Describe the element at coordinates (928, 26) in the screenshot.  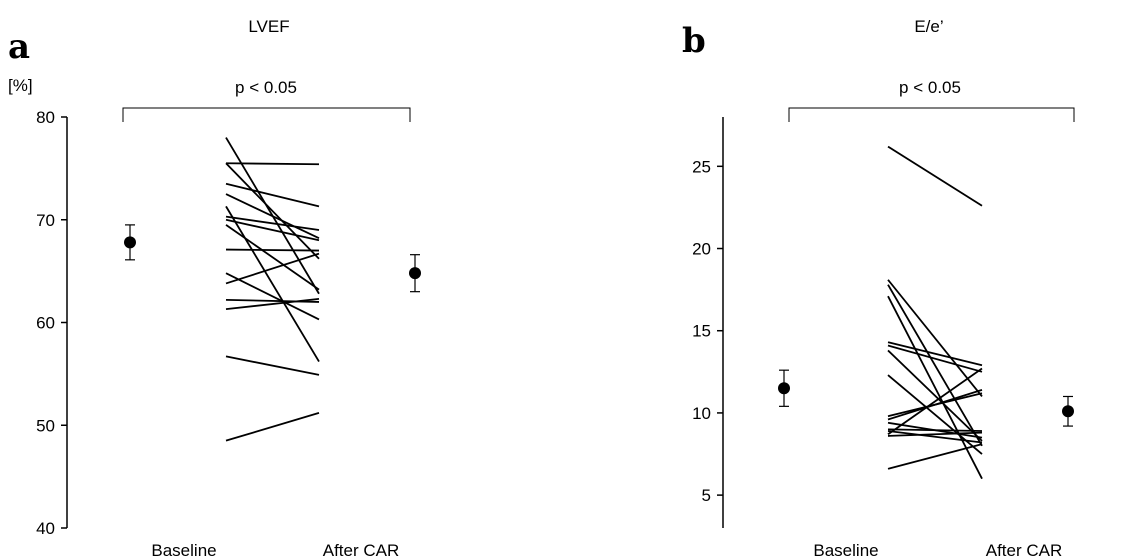
I see `panel-b-title: E/e’` at that location.